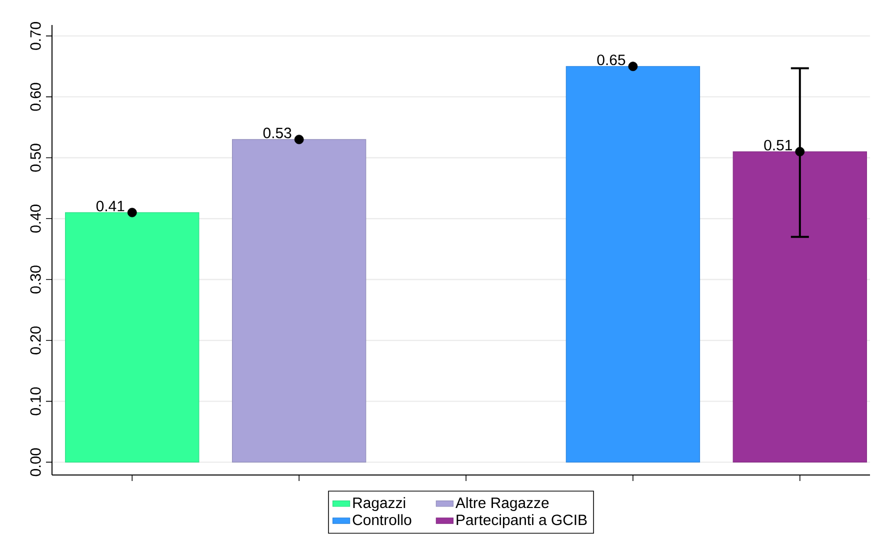 The width and height of the screenshot is (873, 557). Describe the element at coordinates (611, 60) in the screenshot. I see `data-label: 0.65` at that location.